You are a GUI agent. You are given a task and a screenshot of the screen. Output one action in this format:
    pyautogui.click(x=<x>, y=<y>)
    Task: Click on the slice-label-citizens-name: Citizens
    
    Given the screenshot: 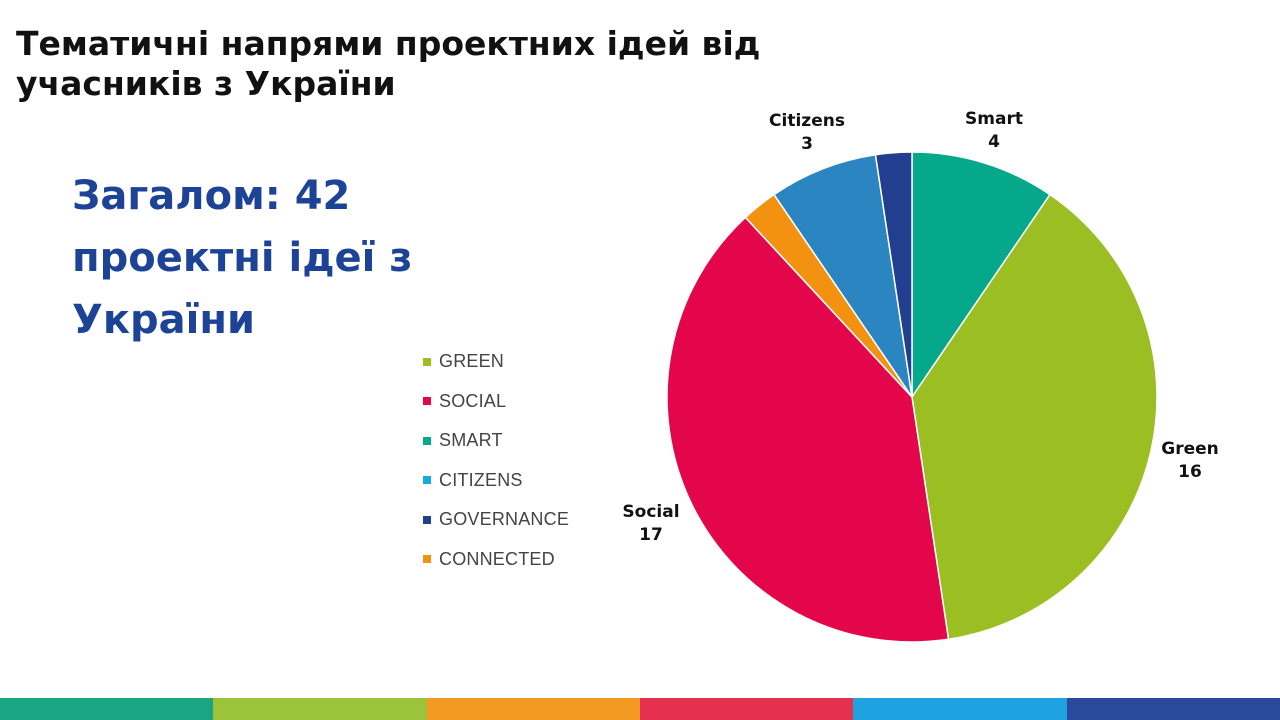 What is the action you would take?
    pyautogui.click(x=807, y=121)
    